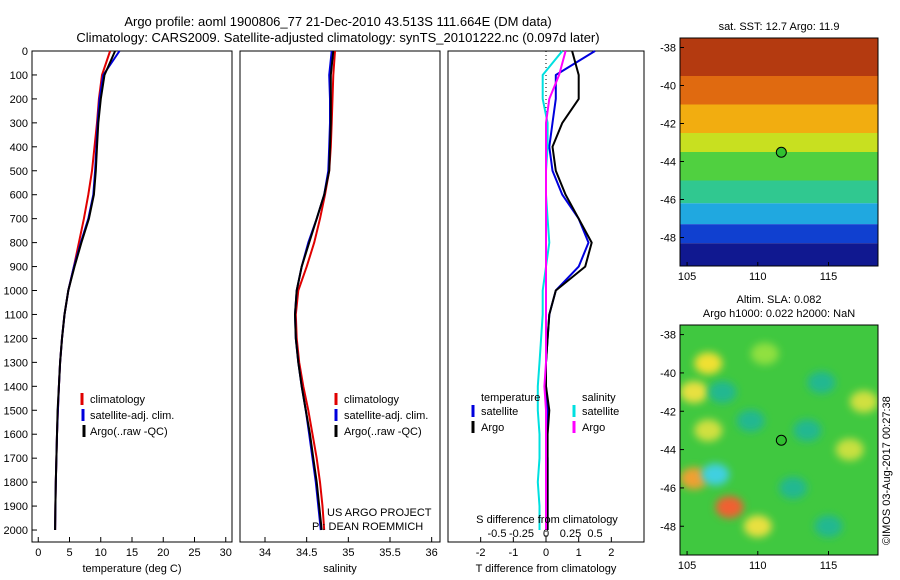 This screenshot has height=580, width=900. What do you see at coordinates (16, 411) in the screenshot?
I see `y-tick-label: 1500` at bounding box center [16, 411].